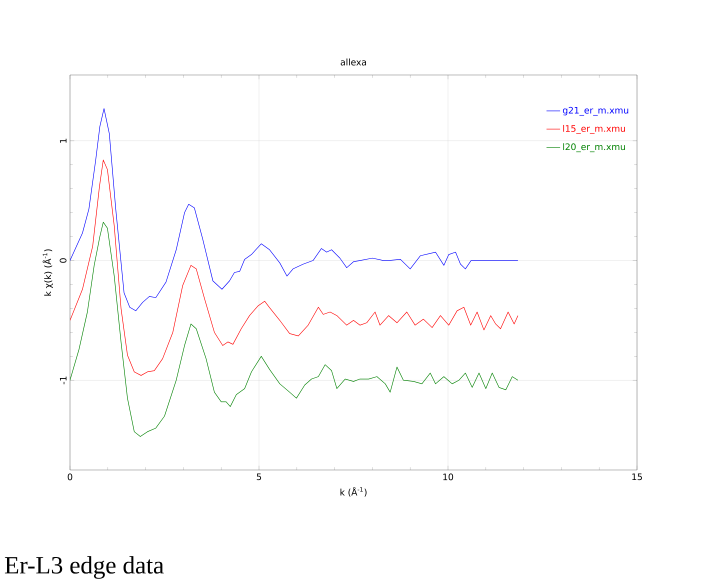  Describe the element at coordinates (47, 272) in the screenshot. I see `y-axis-title: k χ(k) (Å$^{-1}$)` at that location.